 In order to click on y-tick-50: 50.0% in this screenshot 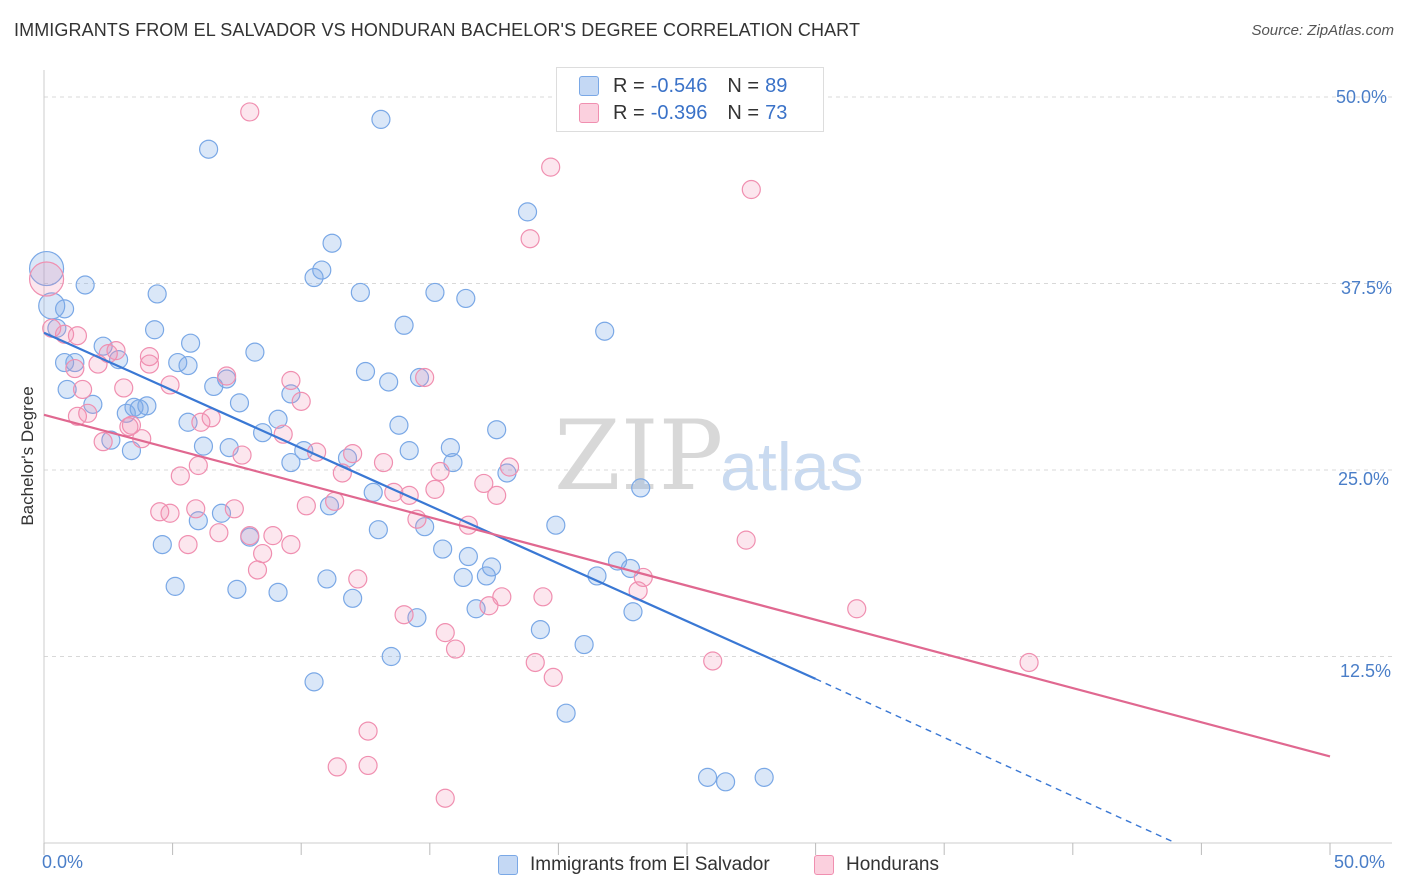, I will do `click(1362, 97)`.